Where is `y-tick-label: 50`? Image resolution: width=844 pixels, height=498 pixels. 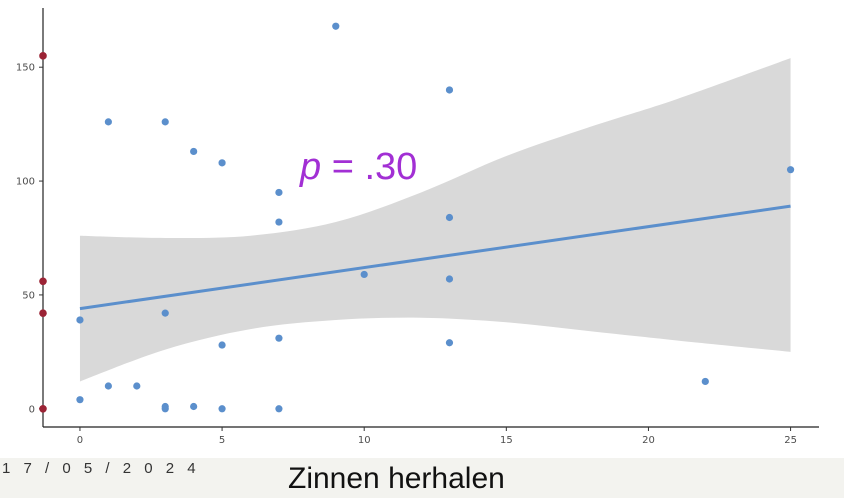 y-tick-label: 50 is located at coordinates (28, 295).